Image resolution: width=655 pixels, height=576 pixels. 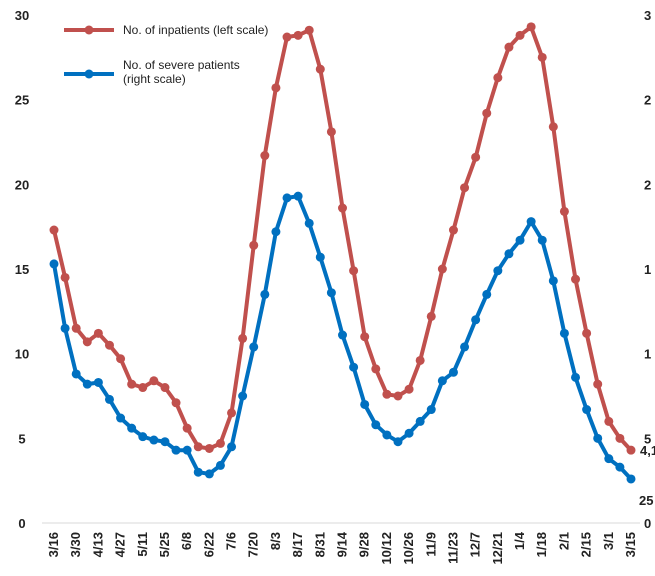 What do you see at coordinates (164, 544) in the screenshot?
I see `x-tick-label: 5/25` at bounding box center [164, 544].